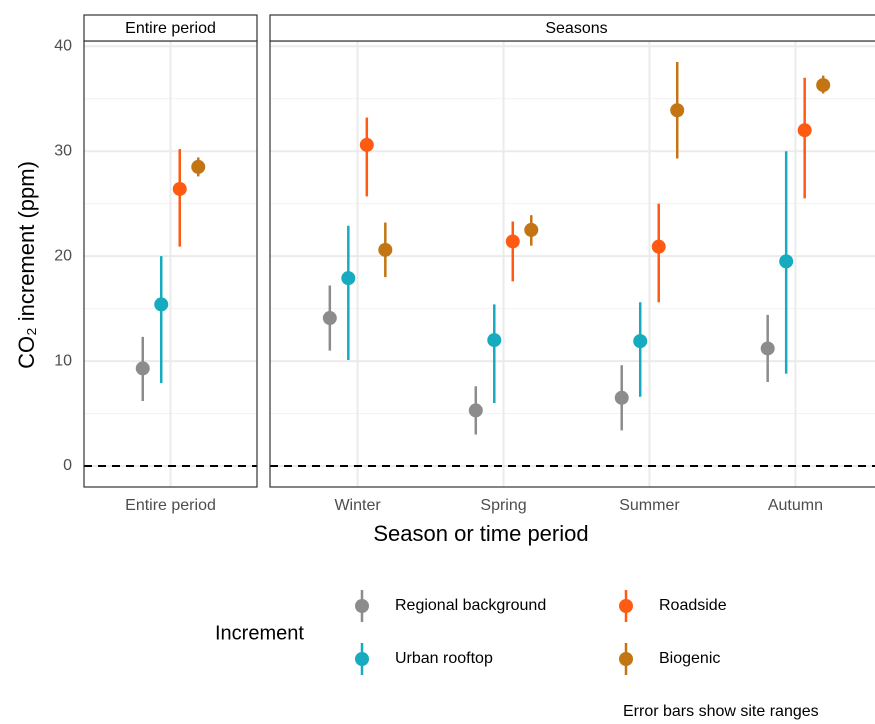 The width and height of the screenshot is (875, 724). I want to click on y-tick-label: 40, so click(63, 45).